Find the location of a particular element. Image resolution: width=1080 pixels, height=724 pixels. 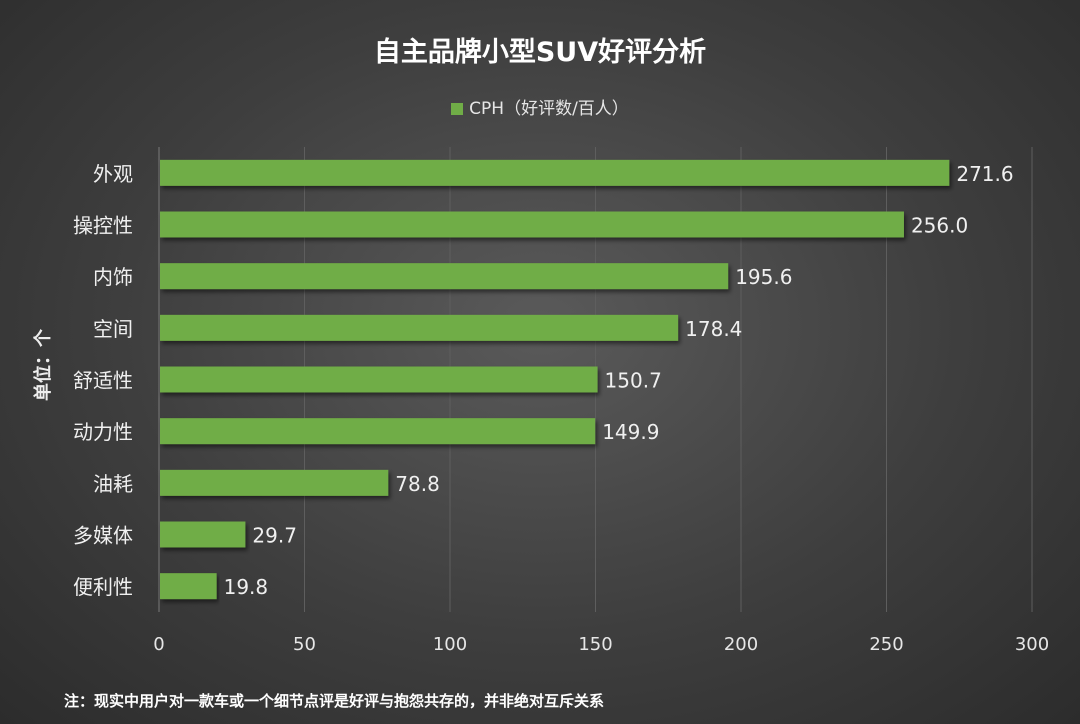

category-label: 内饰 is located at coordinates (113, 277).